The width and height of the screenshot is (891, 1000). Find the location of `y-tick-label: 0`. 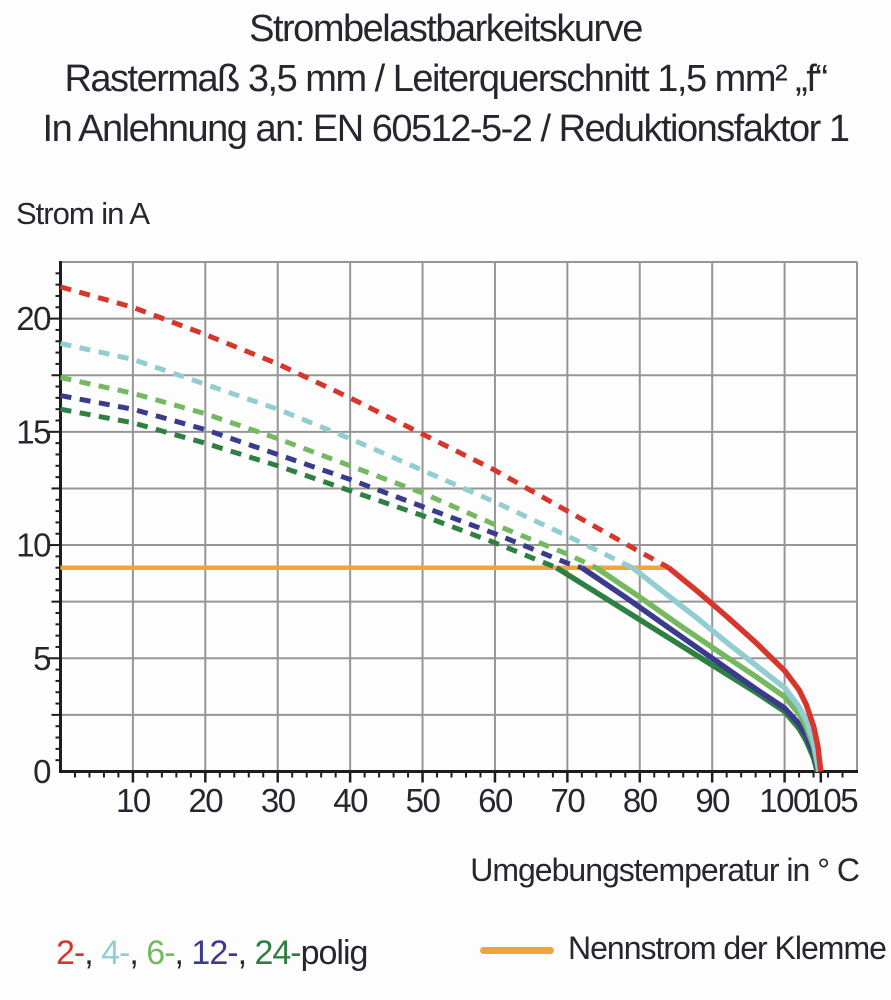

y-tick-label: 0 is located at coordinates (42, 771).